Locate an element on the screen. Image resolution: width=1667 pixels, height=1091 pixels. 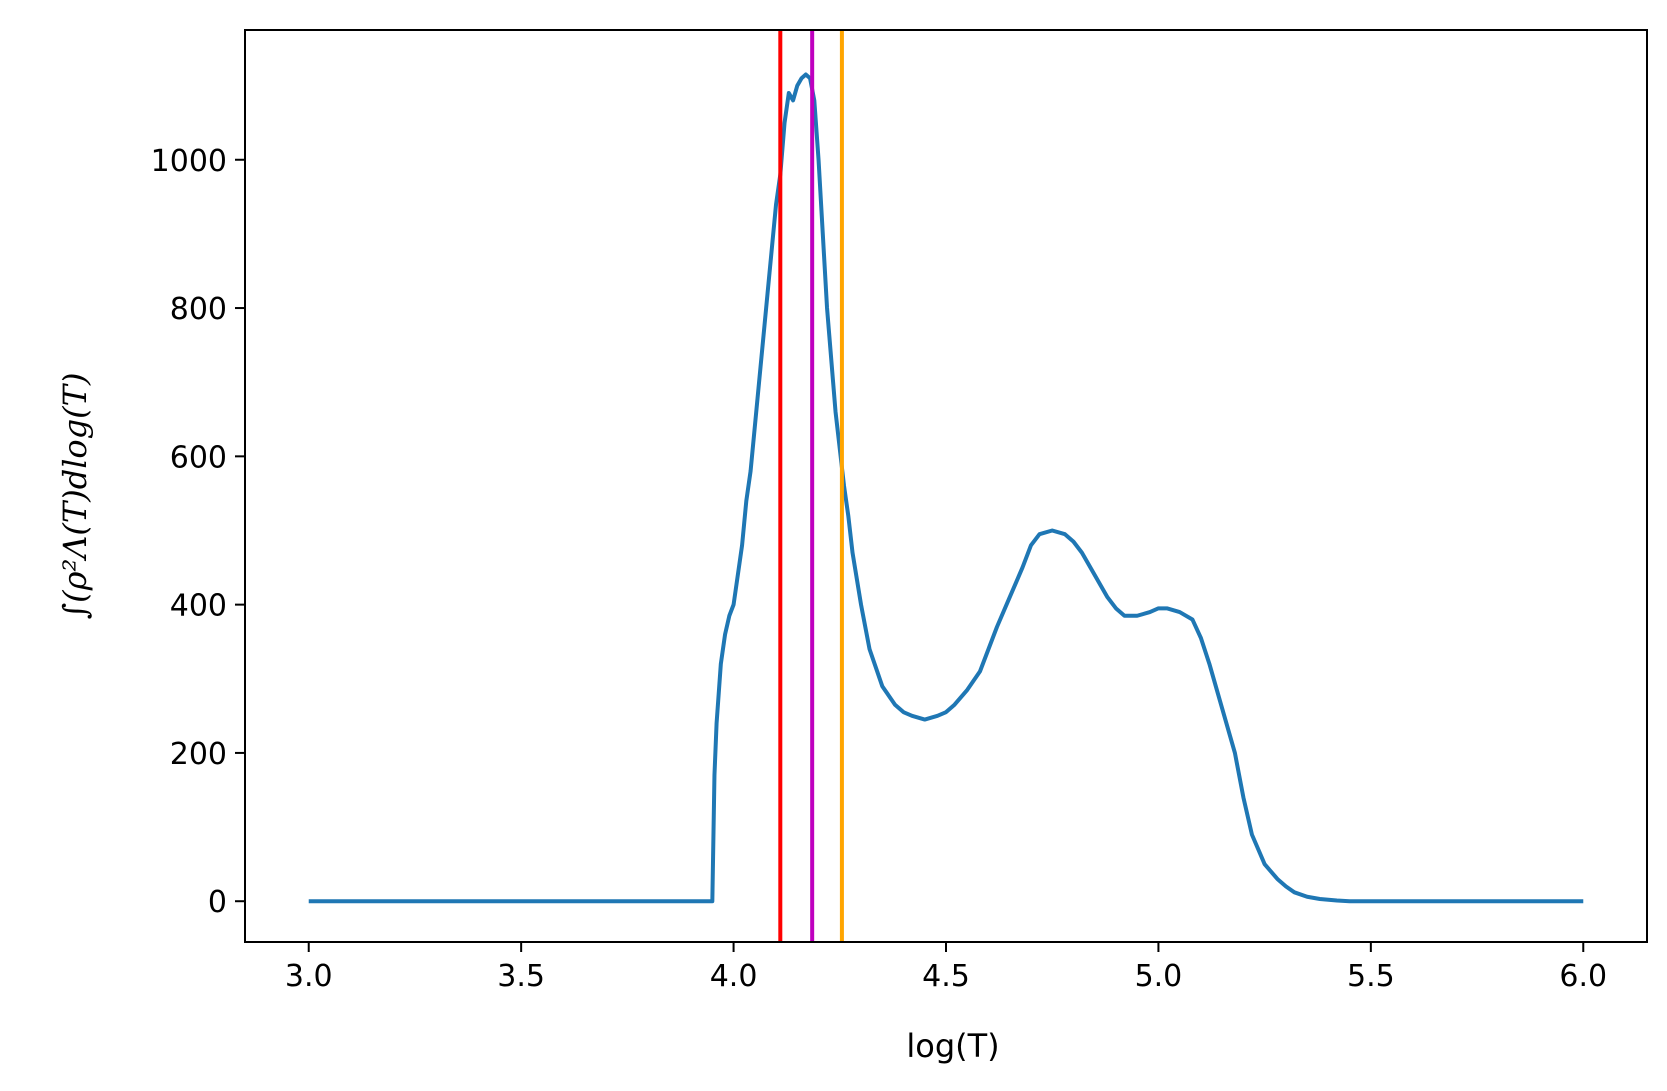
x-tick-label-6: 6.0 is located at coordinates (1583, 976).